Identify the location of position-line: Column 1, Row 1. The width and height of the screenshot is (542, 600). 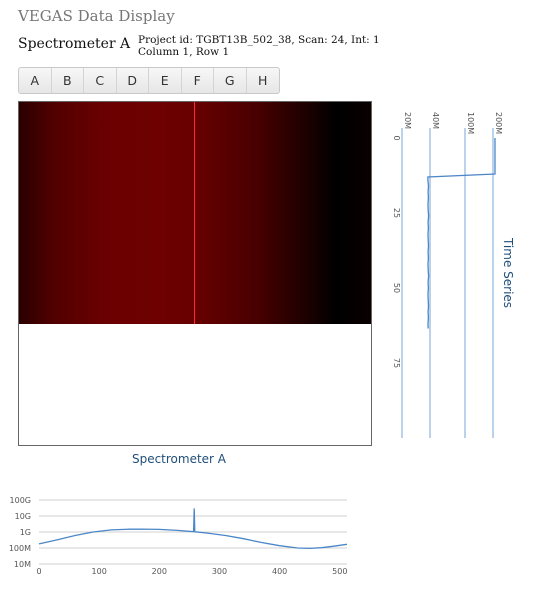
(184, 52).